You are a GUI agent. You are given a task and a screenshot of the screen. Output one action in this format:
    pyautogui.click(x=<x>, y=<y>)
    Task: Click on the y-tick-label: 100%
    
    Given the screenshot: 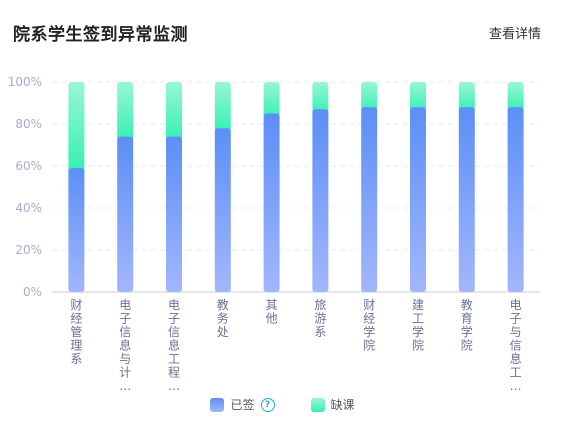 What is the action you would take?
    pyautogui.click(x=25, y=82)
    